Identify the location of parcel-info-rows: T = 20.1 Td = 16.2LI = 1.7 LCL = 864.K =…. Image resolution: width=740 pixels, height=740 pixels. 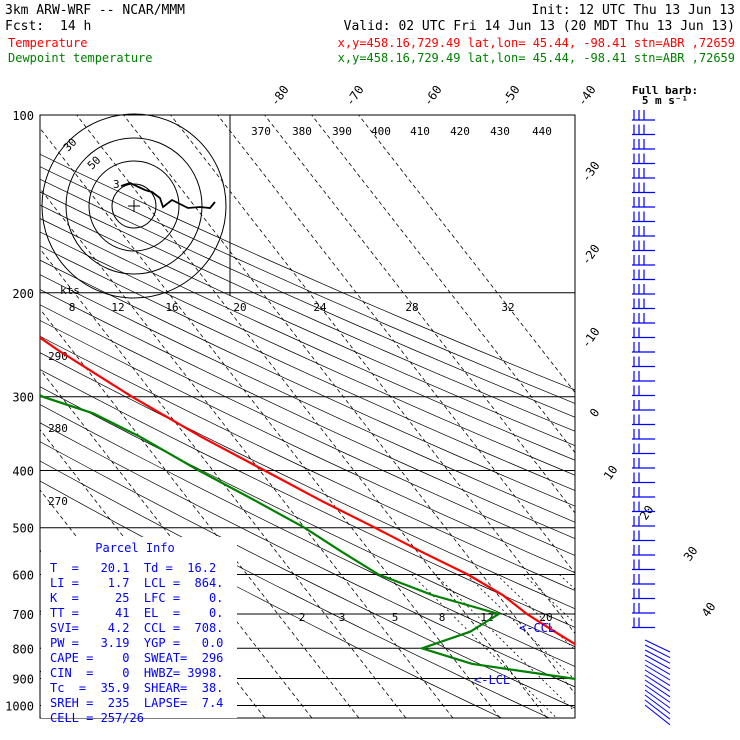
(136, 643).